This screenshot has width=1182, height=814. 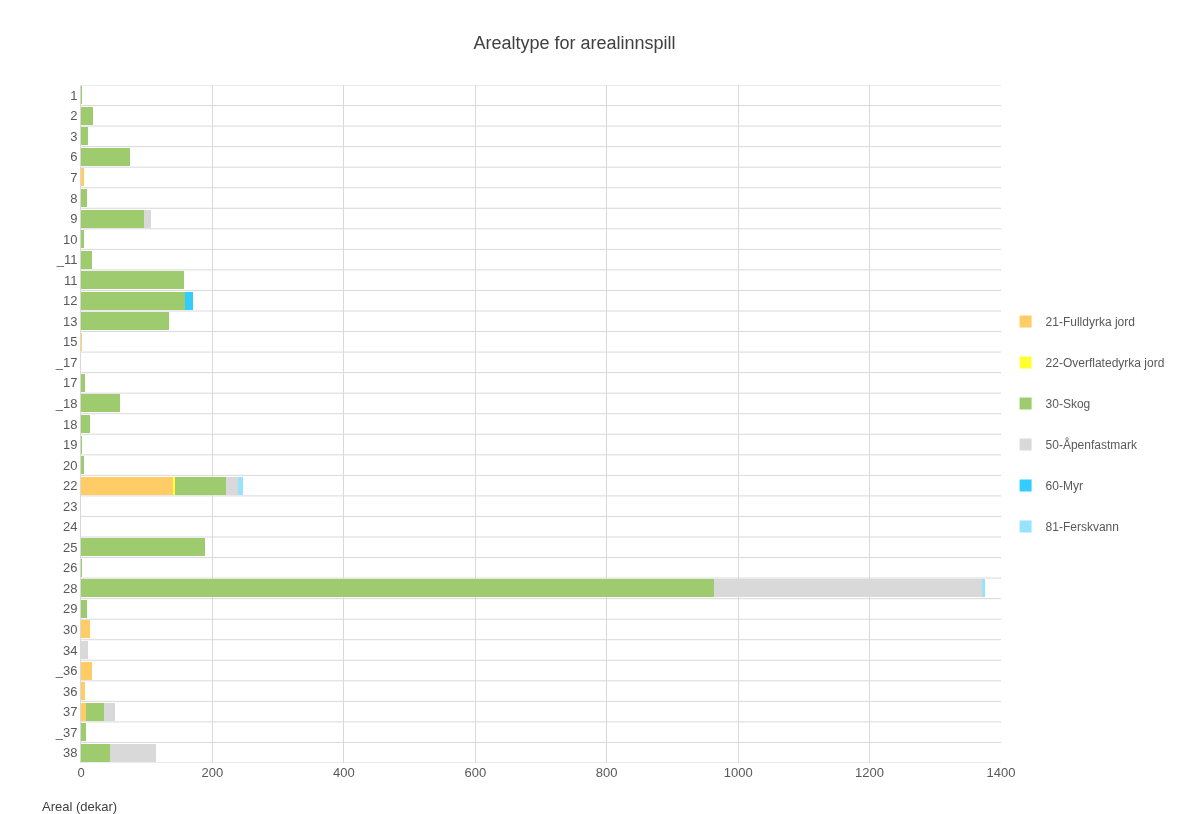 What do you see at coordinates (66, 362) in the screenshot?
I see `y-tick-label: _17` at bounding box center [66, 362].